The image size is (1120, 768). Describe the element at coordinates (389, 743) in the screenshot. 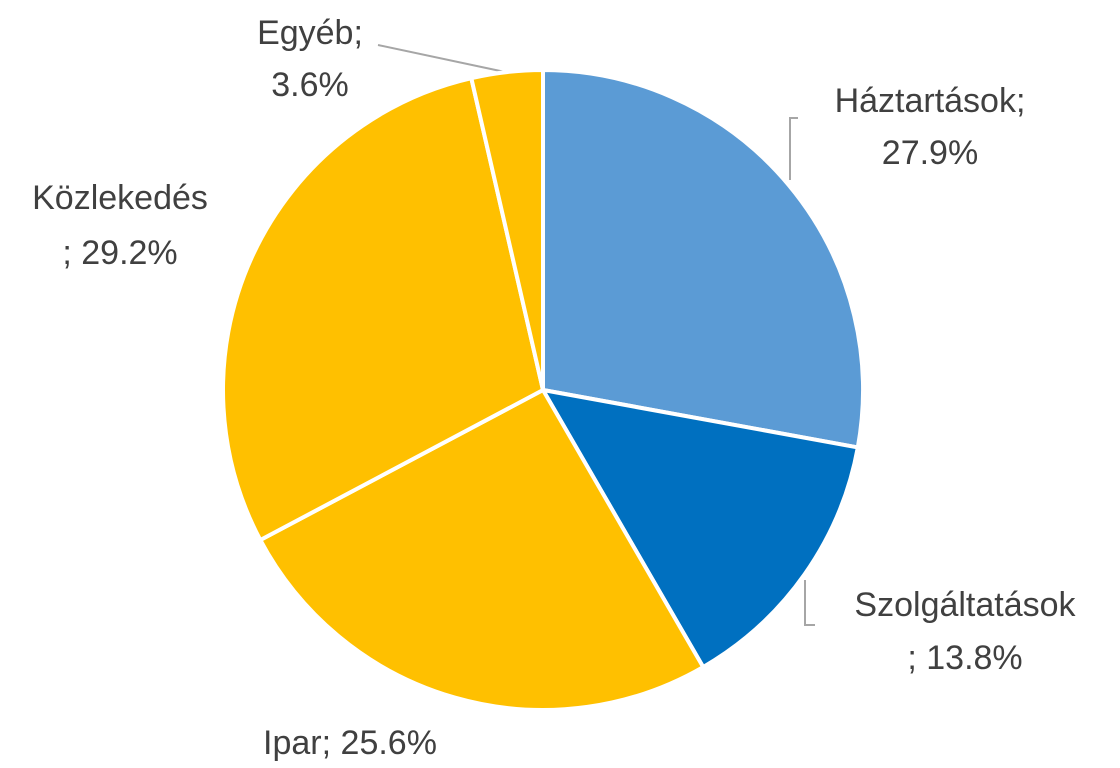

I see `value-label: 25.6%` at that location.